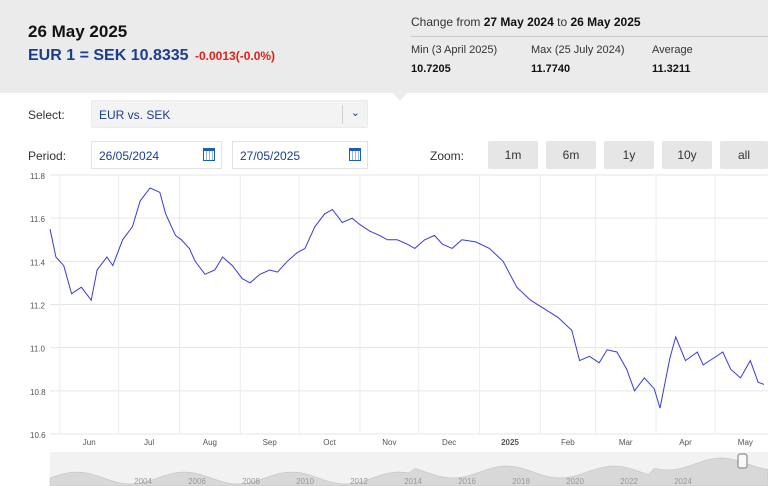  Describe the element at coordinates (518, 22) in the screenshot. I see `range-from: 27 May 2024` at that location.